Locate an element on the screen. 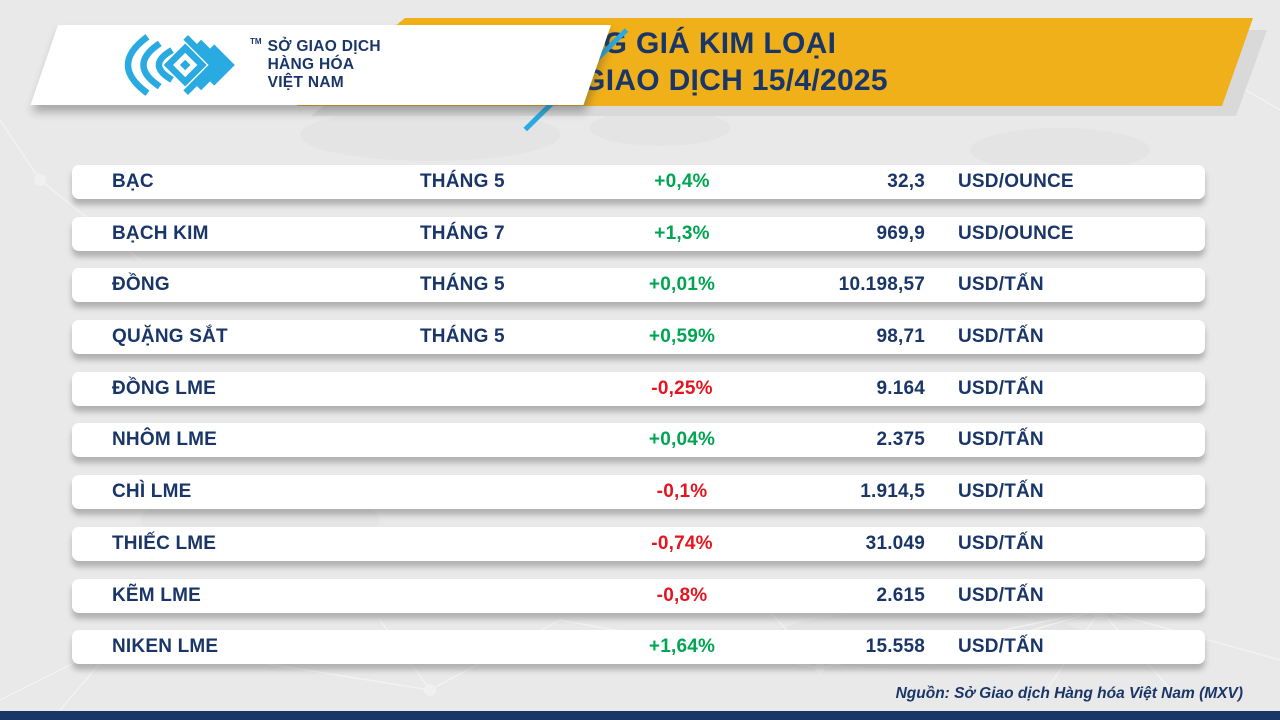  table-row: THIẾC LME -0,74% 31.049 USD/TẤN is located at coordinates (638, 543).